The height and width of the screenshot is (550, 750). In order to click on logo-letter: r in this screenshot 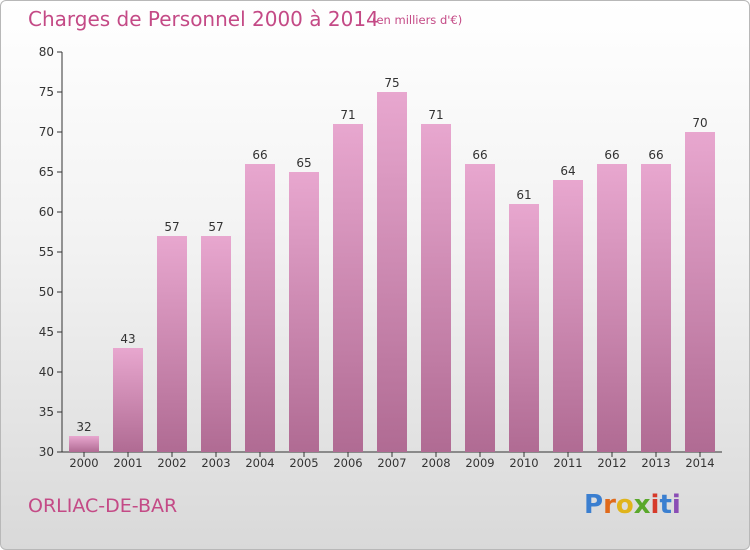, I will do `click(609, 505)`.